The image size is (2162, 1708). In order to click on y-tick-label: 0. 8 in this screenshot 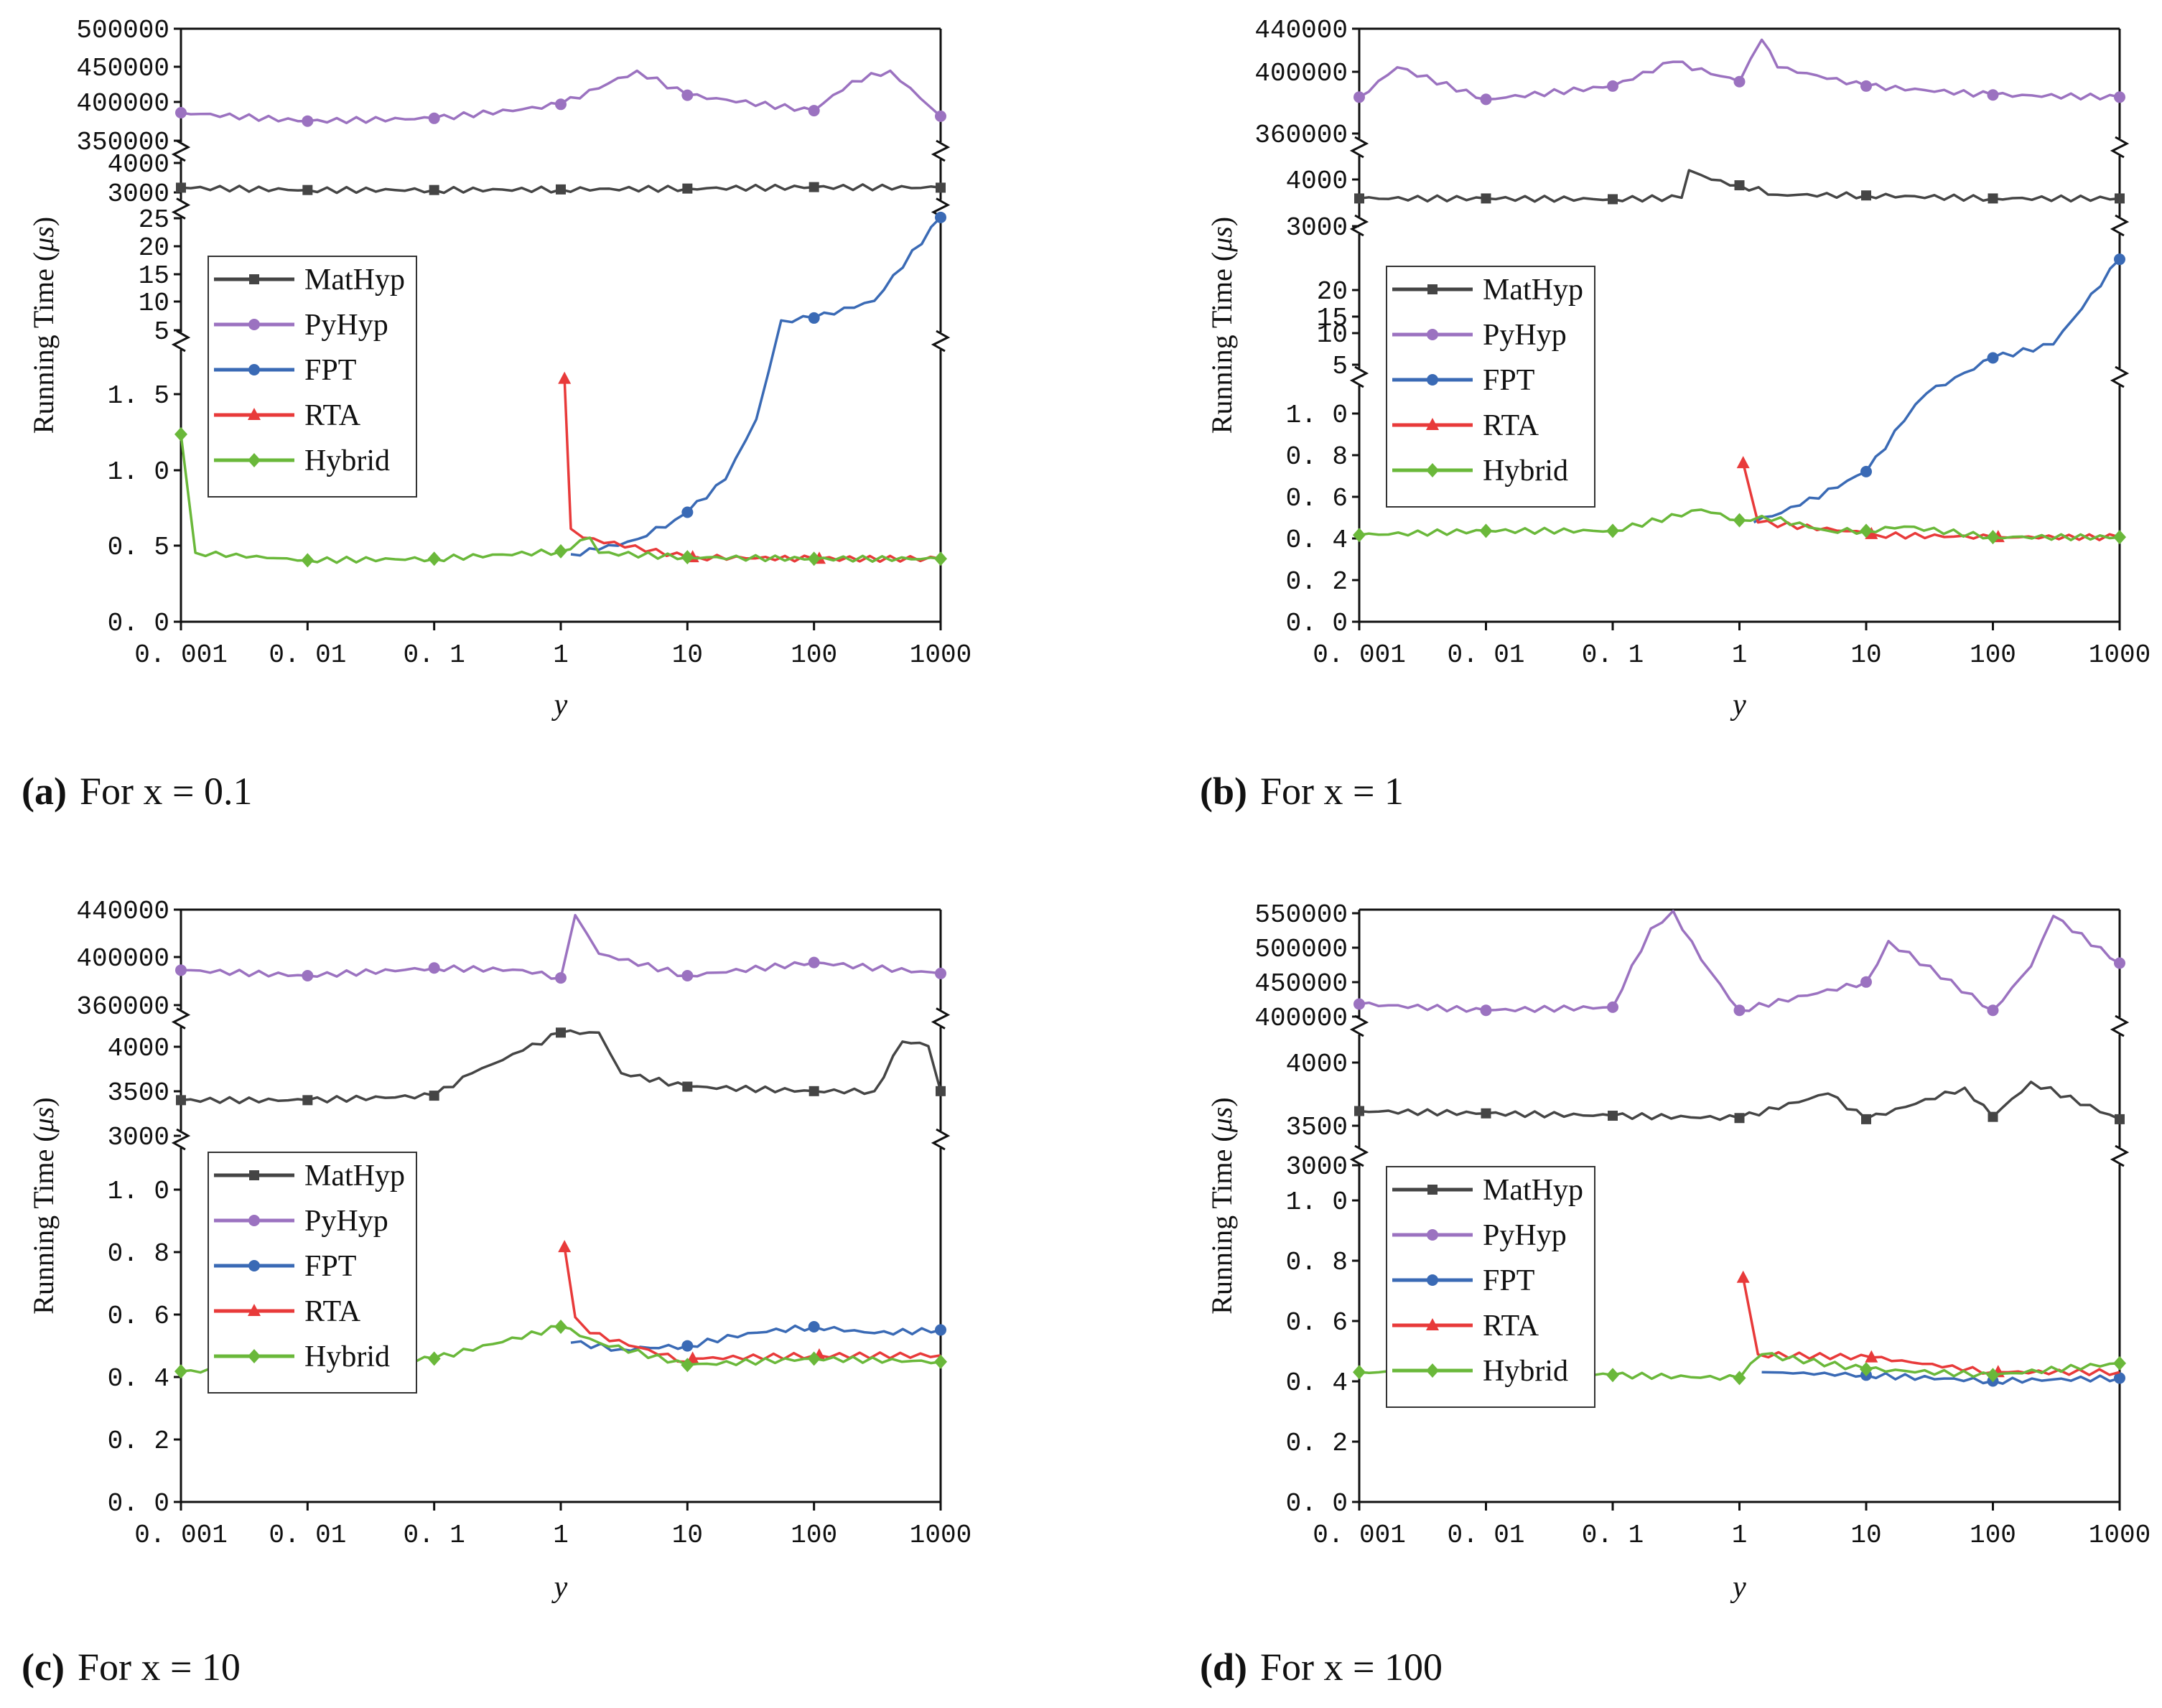, I will do `click(138, 1254)`.